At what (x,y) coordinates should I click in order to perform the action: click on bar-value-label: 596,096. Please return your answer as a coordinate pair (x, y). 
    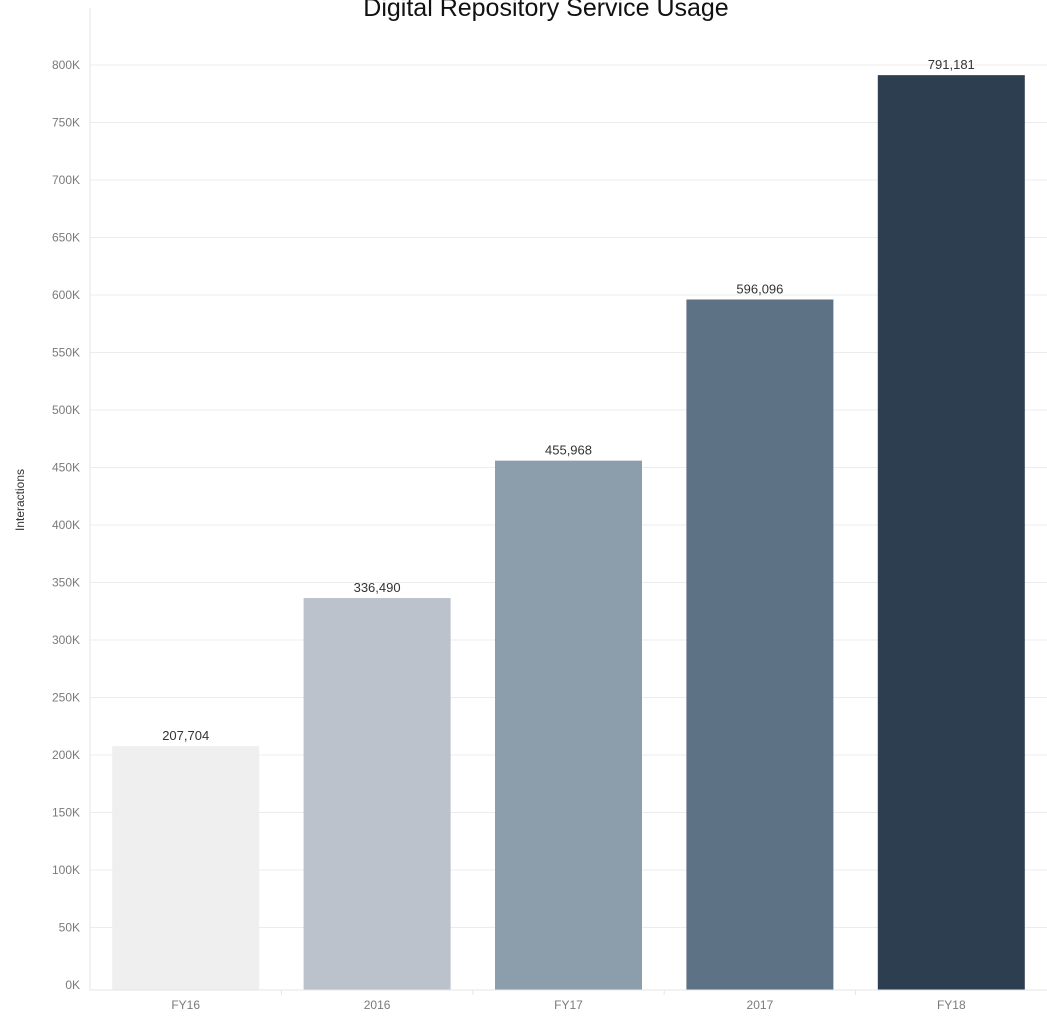
    Looking at the image, I should click on (759, 288).